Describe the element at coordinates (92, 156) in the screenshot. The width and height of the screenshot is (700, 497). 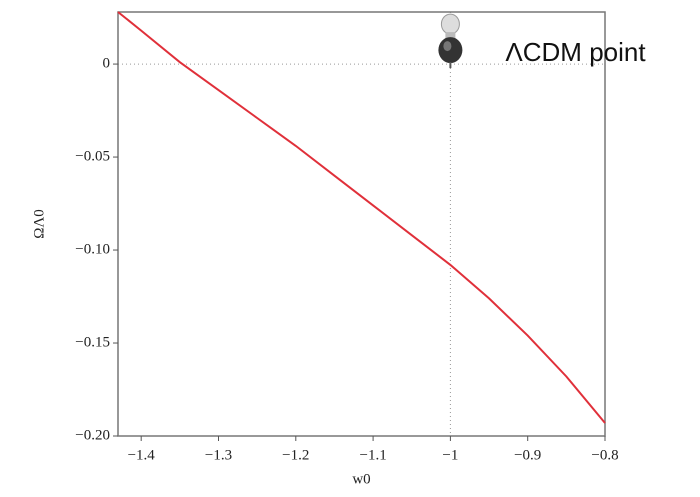
I see `y-tick-label: −0.05` at that location.